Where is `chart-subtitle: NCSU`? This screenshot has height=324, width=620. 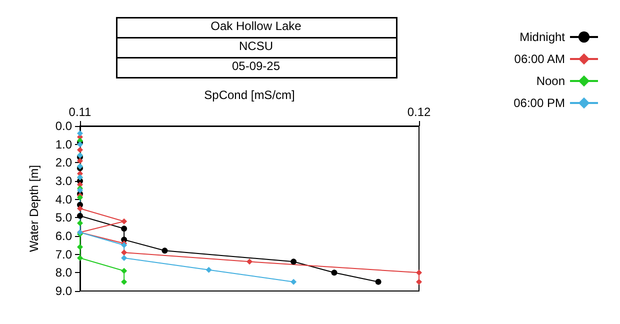
chart-subtitle: NCSU is located at coordinates (256, 46).